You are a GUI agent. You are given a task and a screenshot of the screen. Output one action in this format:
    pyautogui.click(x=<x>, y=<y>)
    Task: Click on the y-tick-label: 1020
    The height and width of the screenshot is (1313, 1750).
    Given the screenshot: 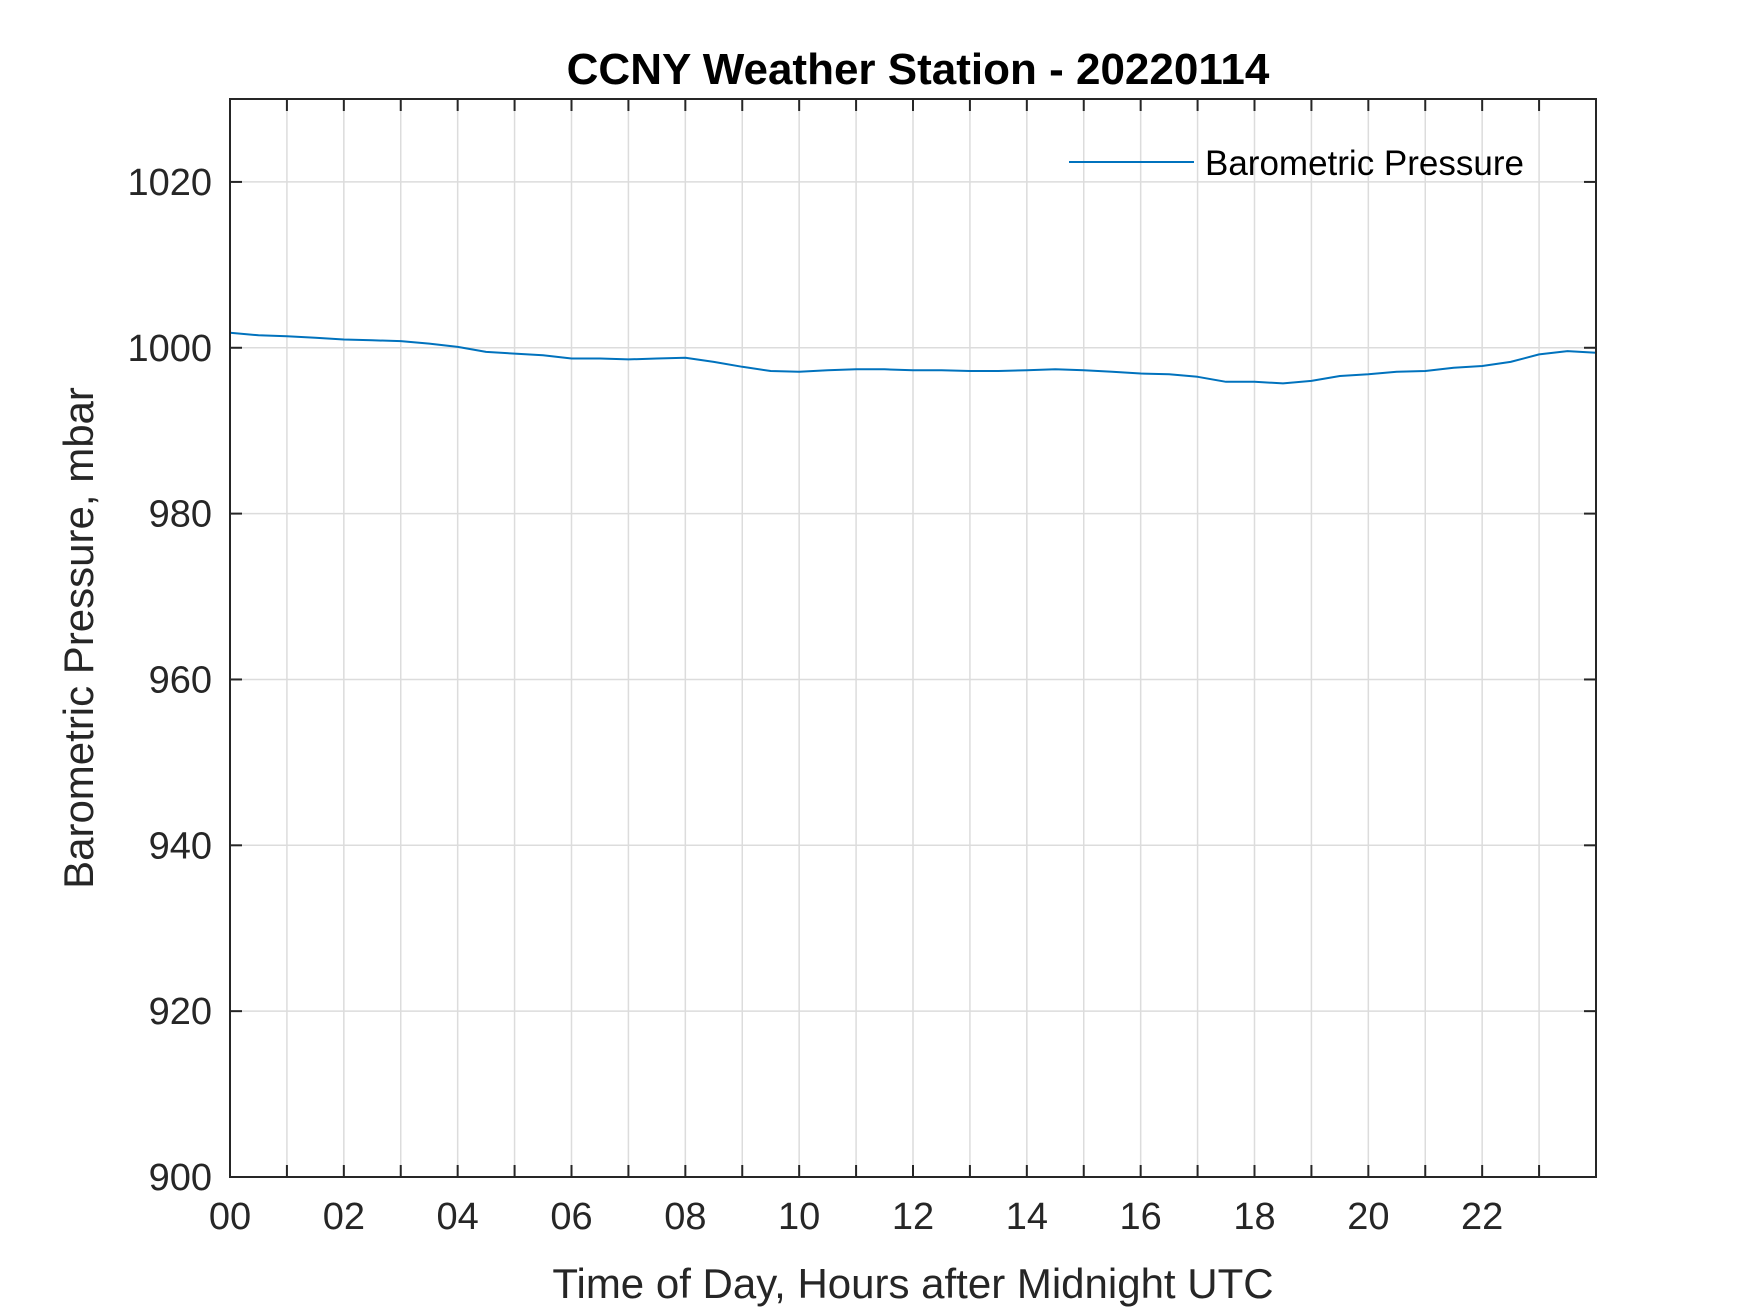 What is the action you would take?
    pyautogui.click(x=169, y=183)
    